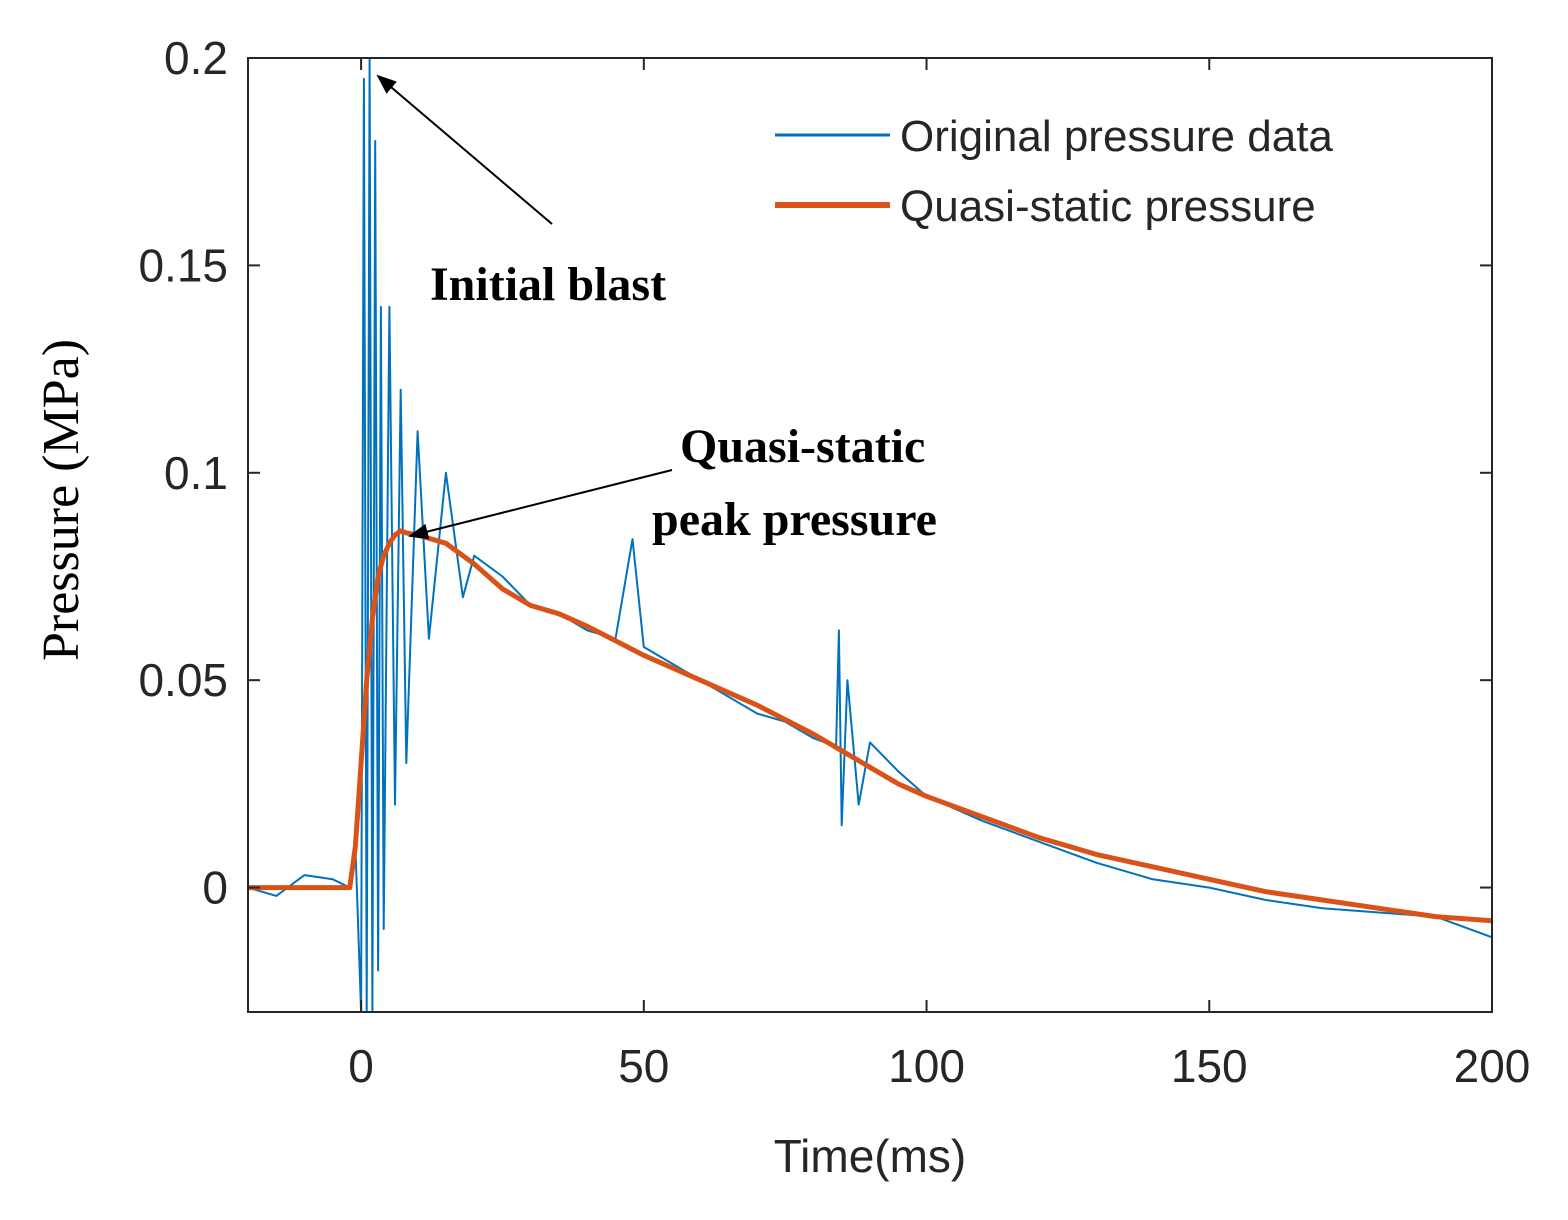 This screenshot has width=1568, height=1220. What do you see at coordinates (61, 500) in the screenshot?
I see `y-axis-title: Pressure (MPa)` at bounding box center [61, 500].